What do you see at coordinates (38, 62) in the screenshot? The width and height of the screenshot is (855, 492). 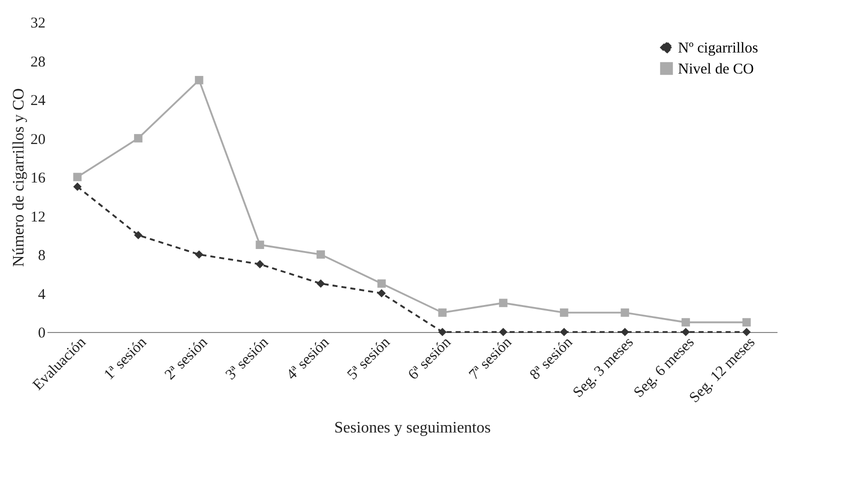 I see `y-tick-label: 28` at bounding box center [38, 62].